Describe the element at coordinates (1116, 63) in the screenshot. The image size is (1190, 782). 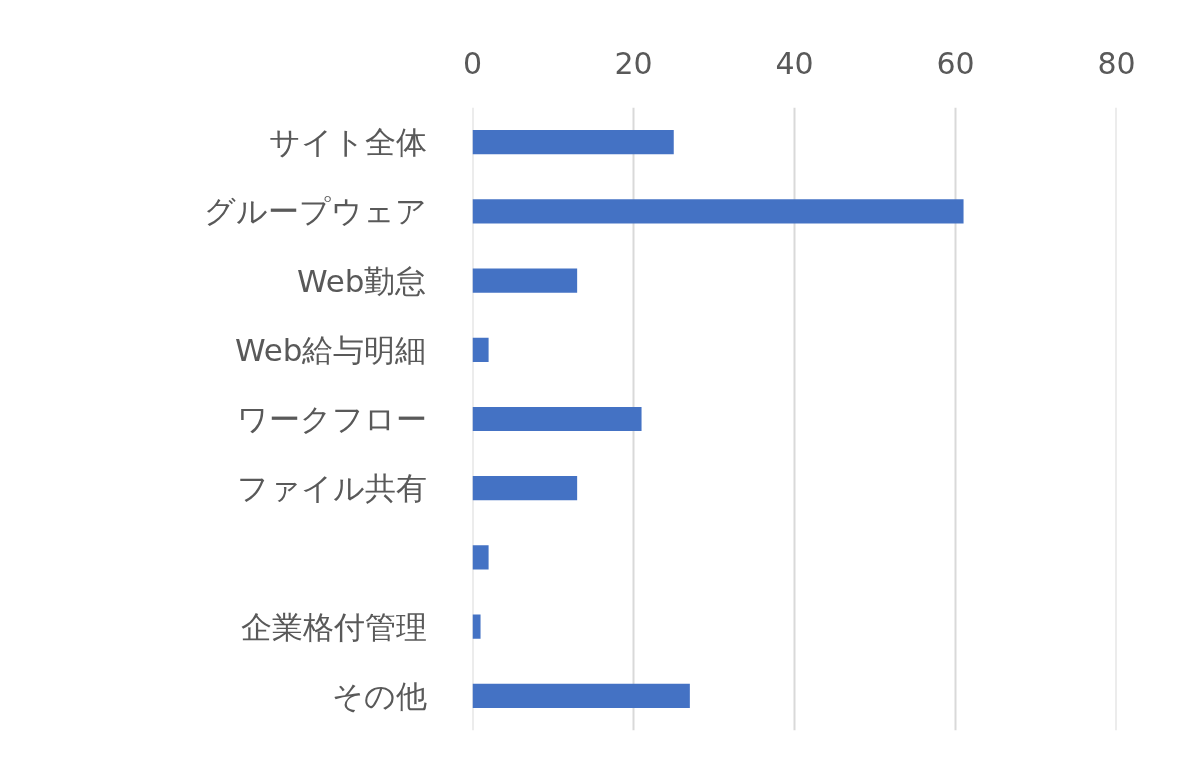
I see `x-tick-label: 80` at that location.